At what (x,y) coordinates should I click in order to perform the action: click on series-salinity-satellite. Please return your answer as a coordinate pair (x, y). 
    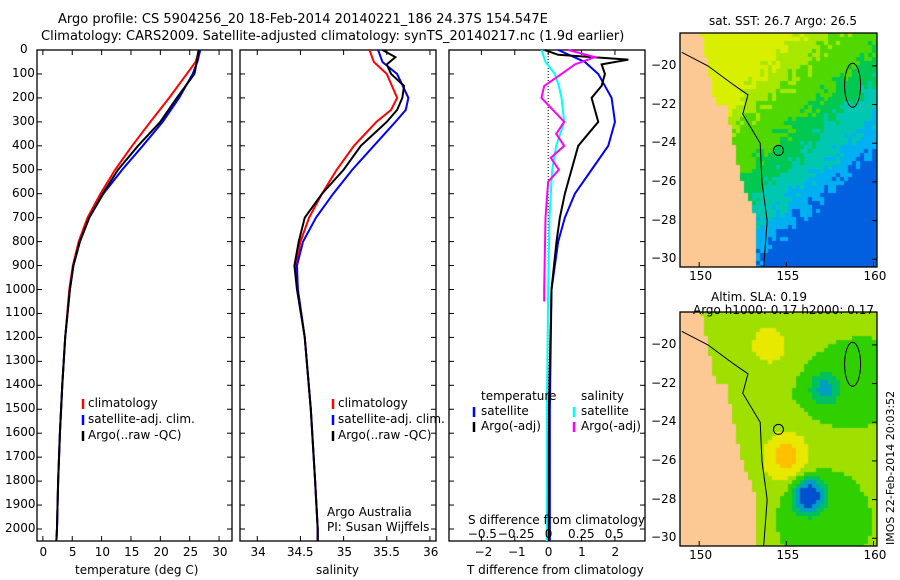
    Looking at the image, I should click on (553, 295).